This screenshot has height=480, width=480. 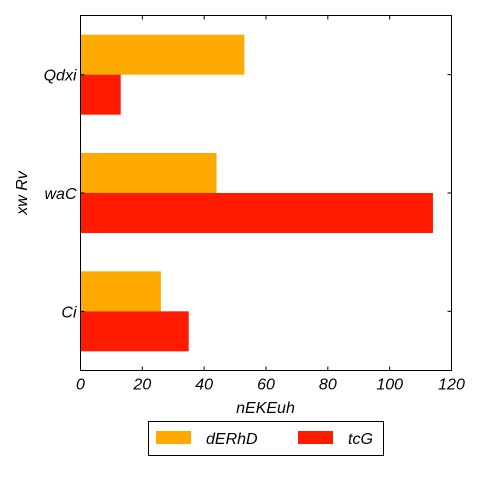 What do you see at coordinates (266, 438) in the screenshot?
I see `legend: dERhD tcG` at bounding box center [266, 438].